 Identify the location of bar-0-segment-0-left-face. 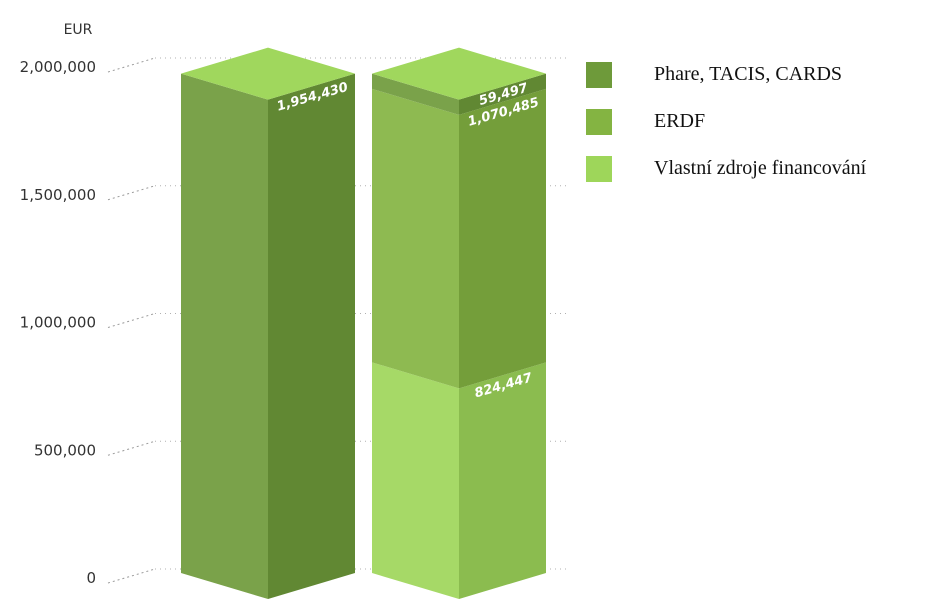
(224, 336).